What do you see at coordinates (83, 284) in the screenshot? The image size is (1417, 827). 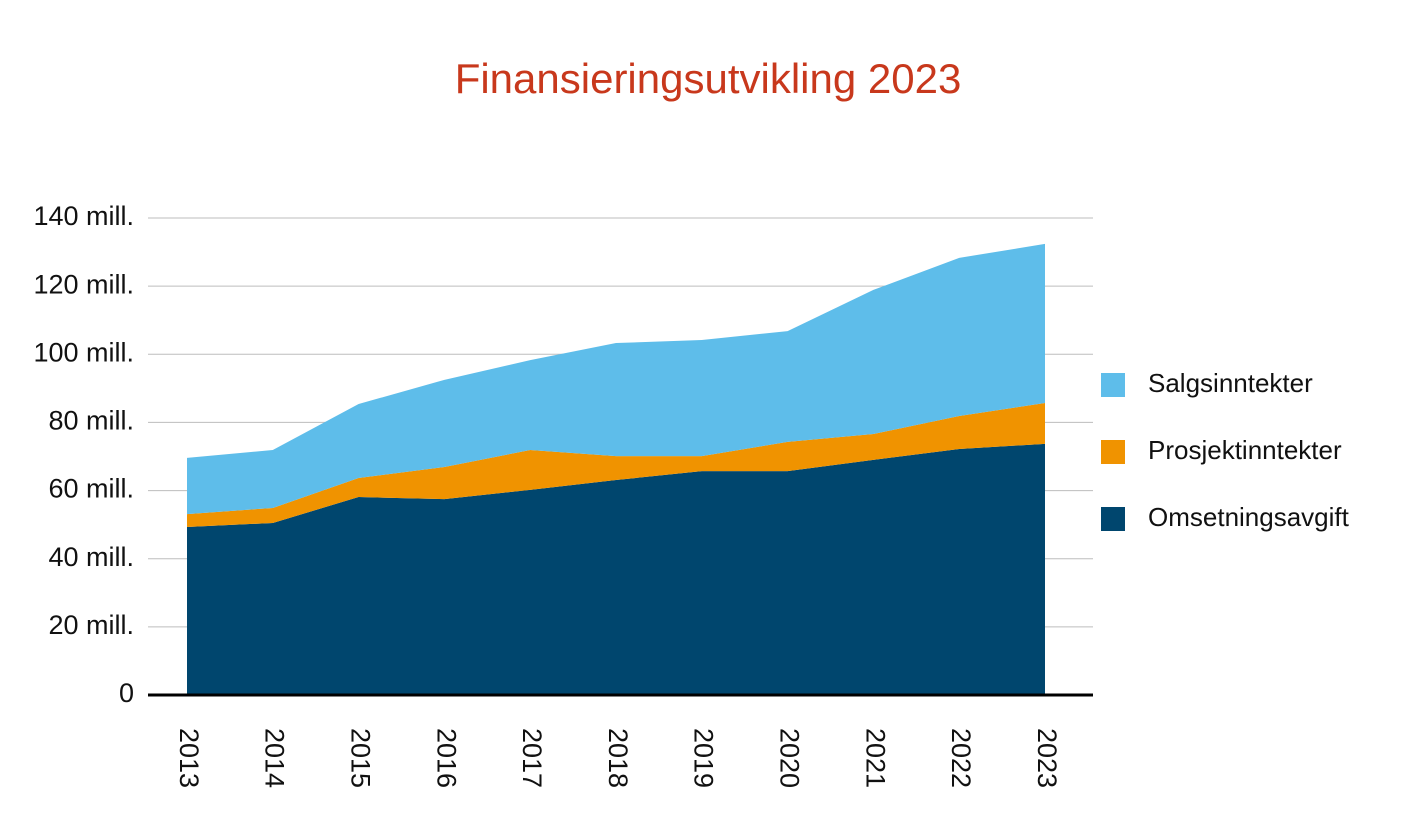 I see `y-tick-label: 120 mill.` at bounding box center [83, 284].